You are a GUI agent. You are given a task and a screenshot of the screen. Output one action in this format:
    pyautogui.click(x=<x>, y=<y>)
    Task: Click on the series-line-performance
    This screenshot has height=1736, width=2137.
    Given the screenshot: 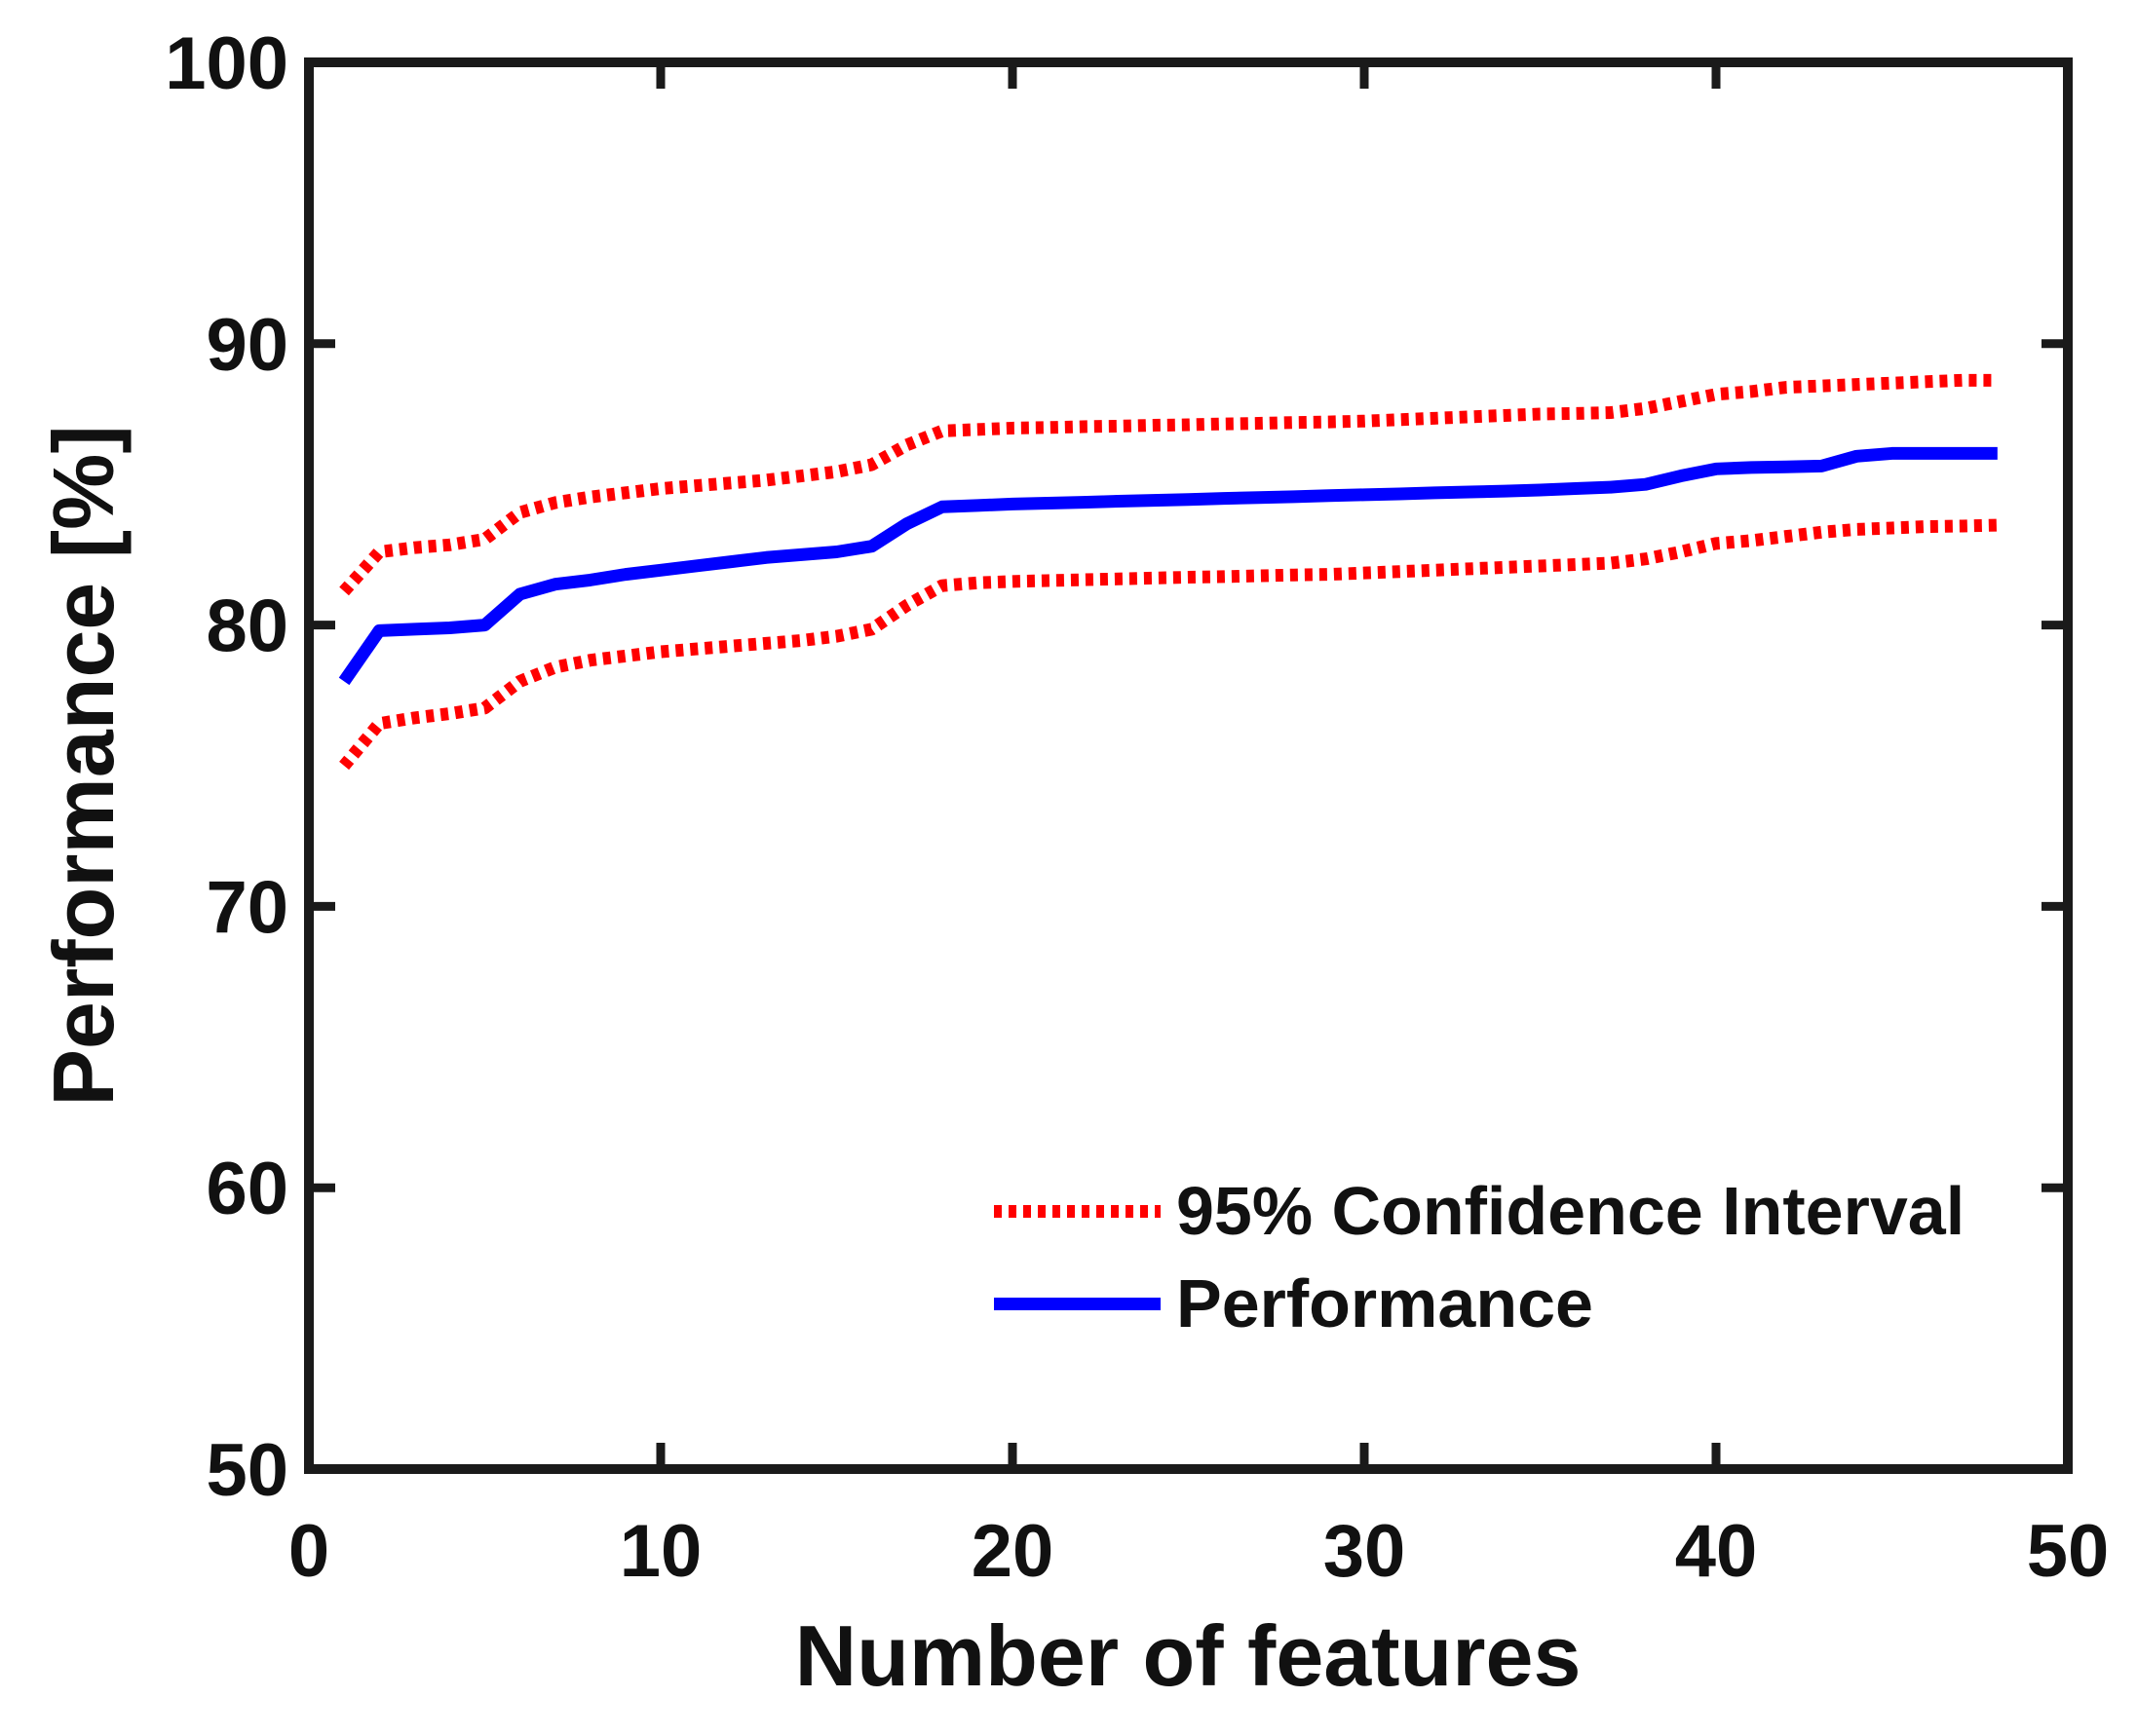 What is the action you would take?
    pyautogui.click(x=1168, y=566)
    